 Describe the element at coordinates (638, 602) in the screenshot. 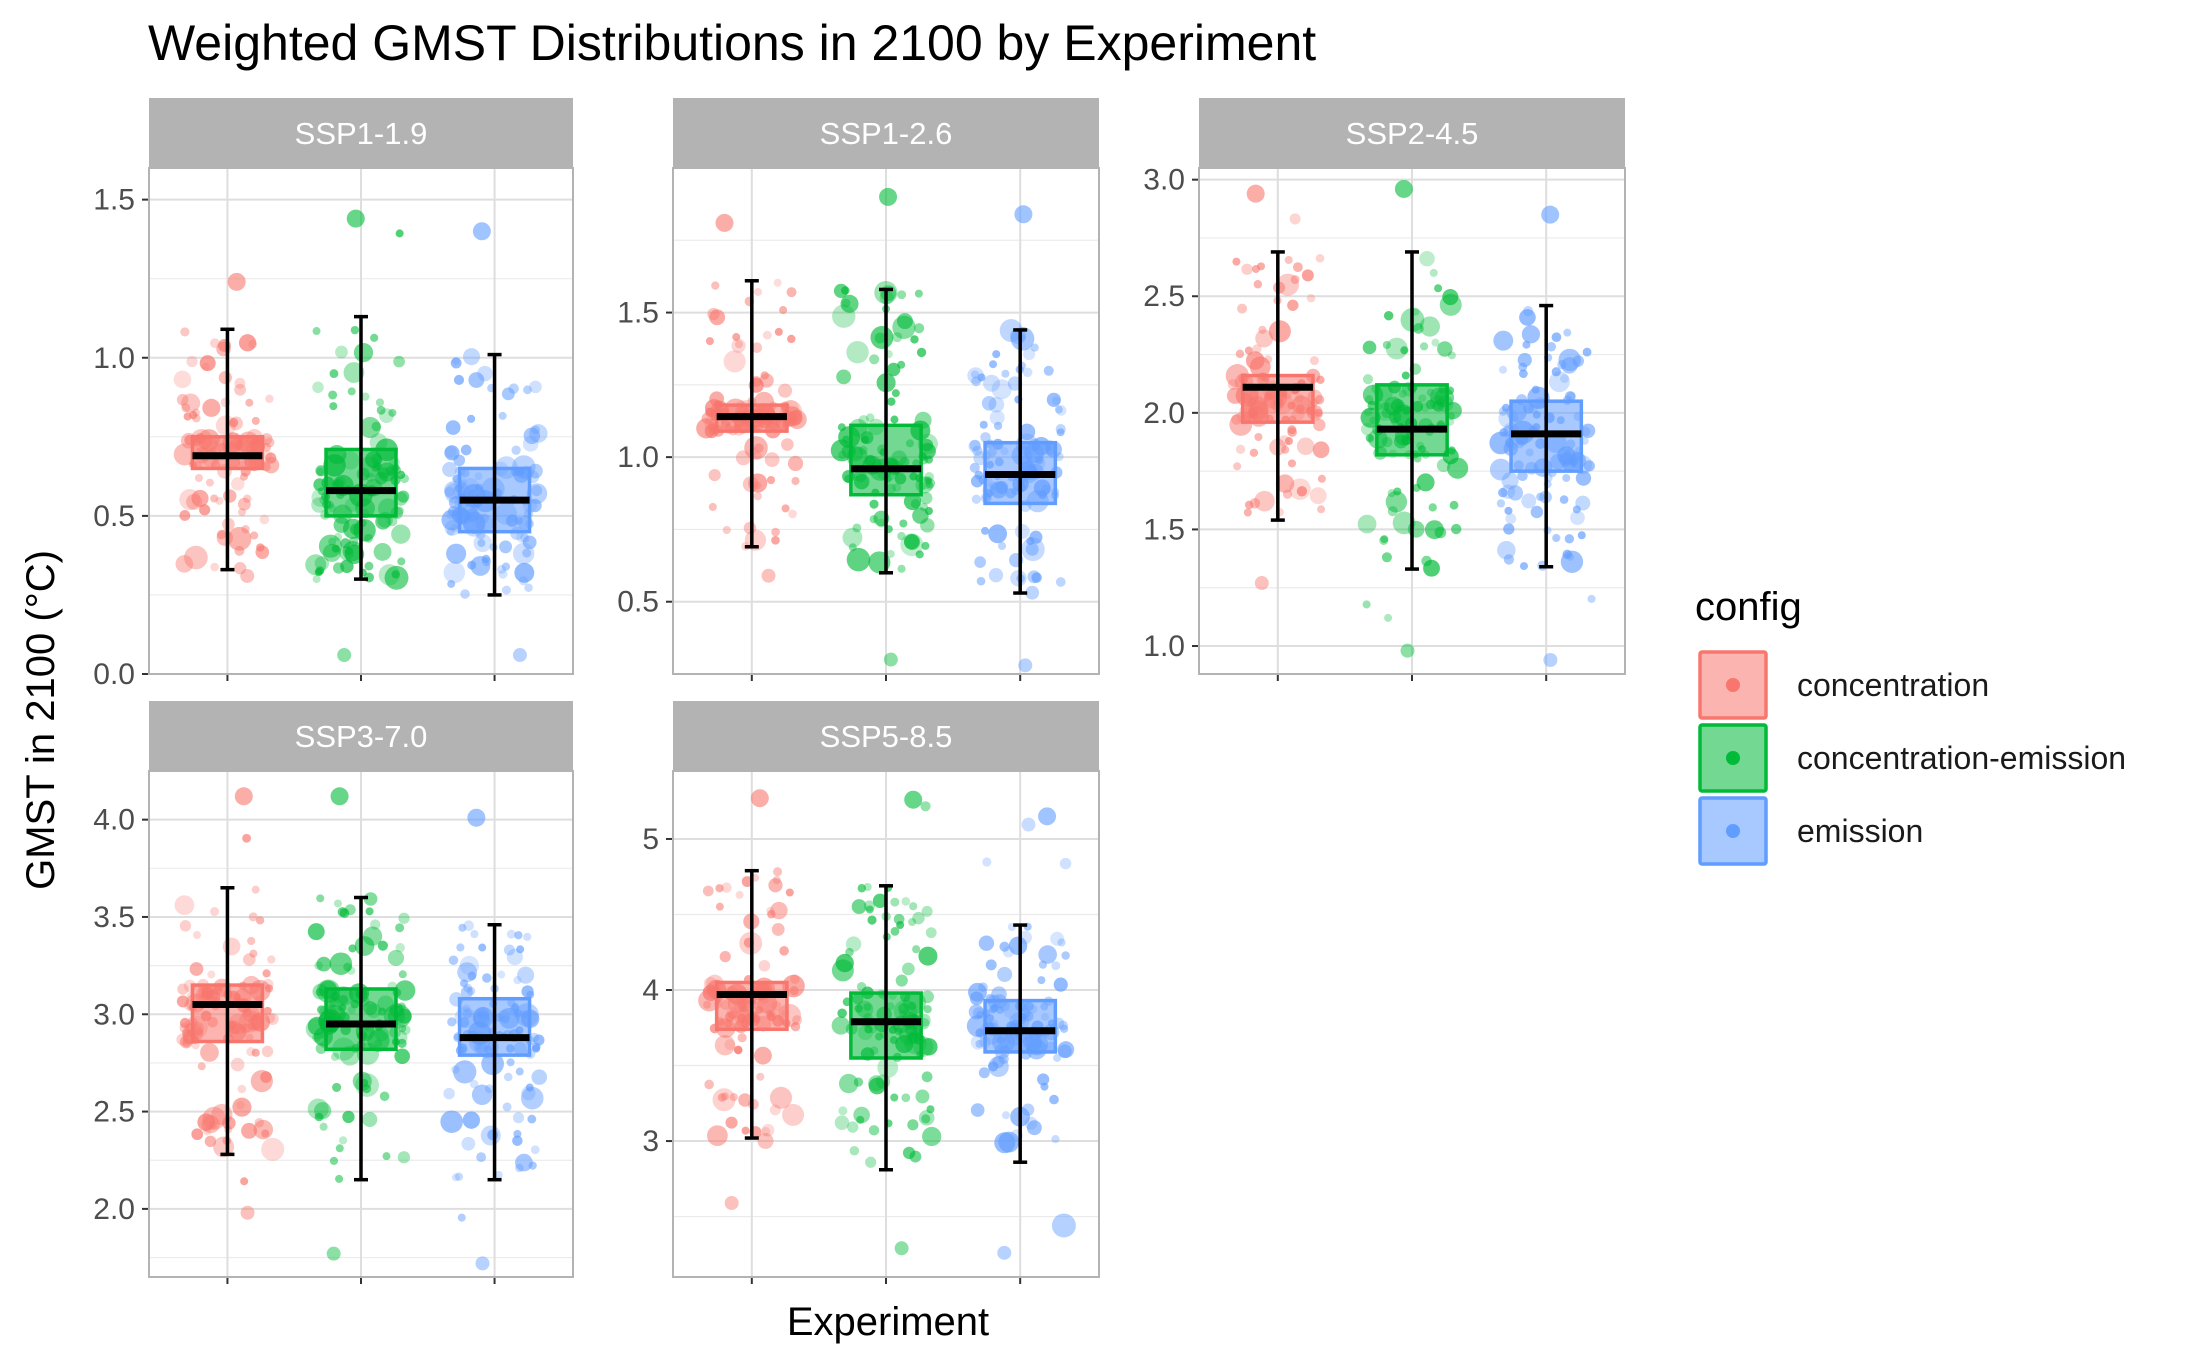

I see `y-tick-label: 0.5` at that location.